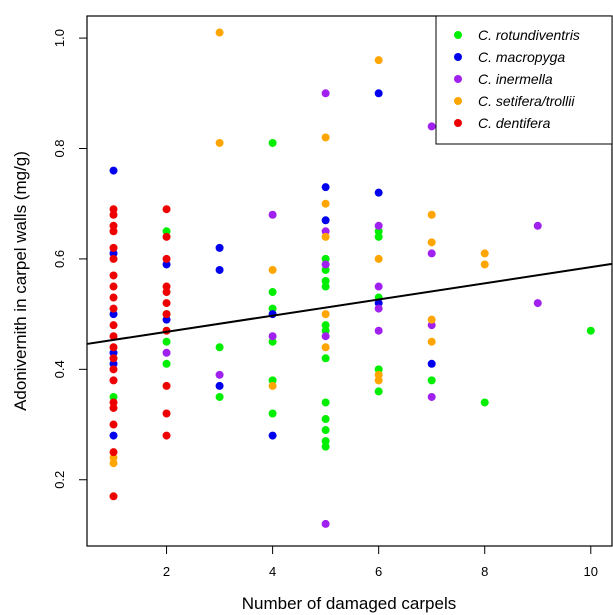  I want to click on y-axis: 0.2 0.4 0.6 0.8 1.0, so click(69, 259).